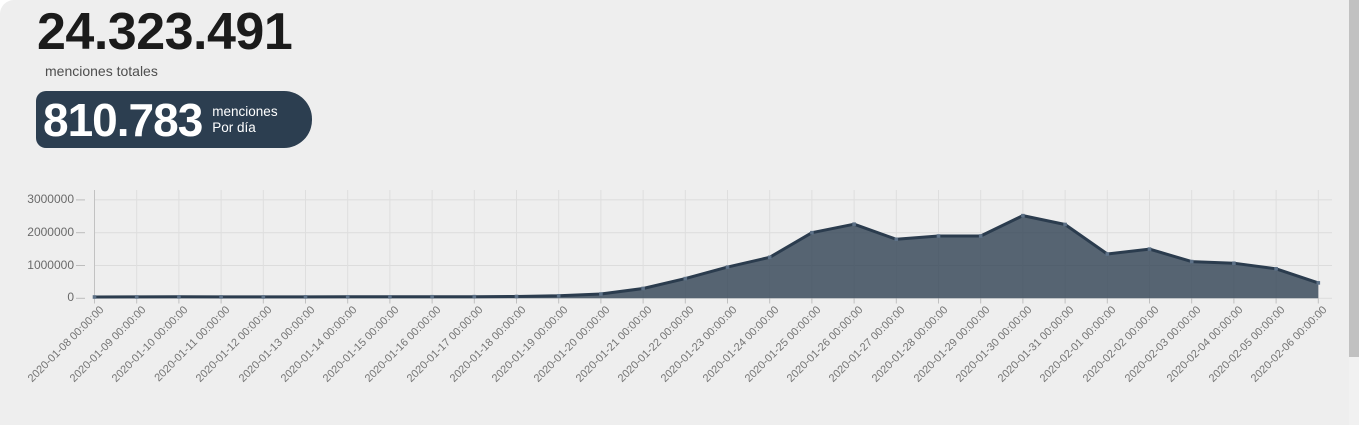 This screenshot has width=1359, height=425. I want to click on per-day-label-line2: Por día, so click(234, 127).